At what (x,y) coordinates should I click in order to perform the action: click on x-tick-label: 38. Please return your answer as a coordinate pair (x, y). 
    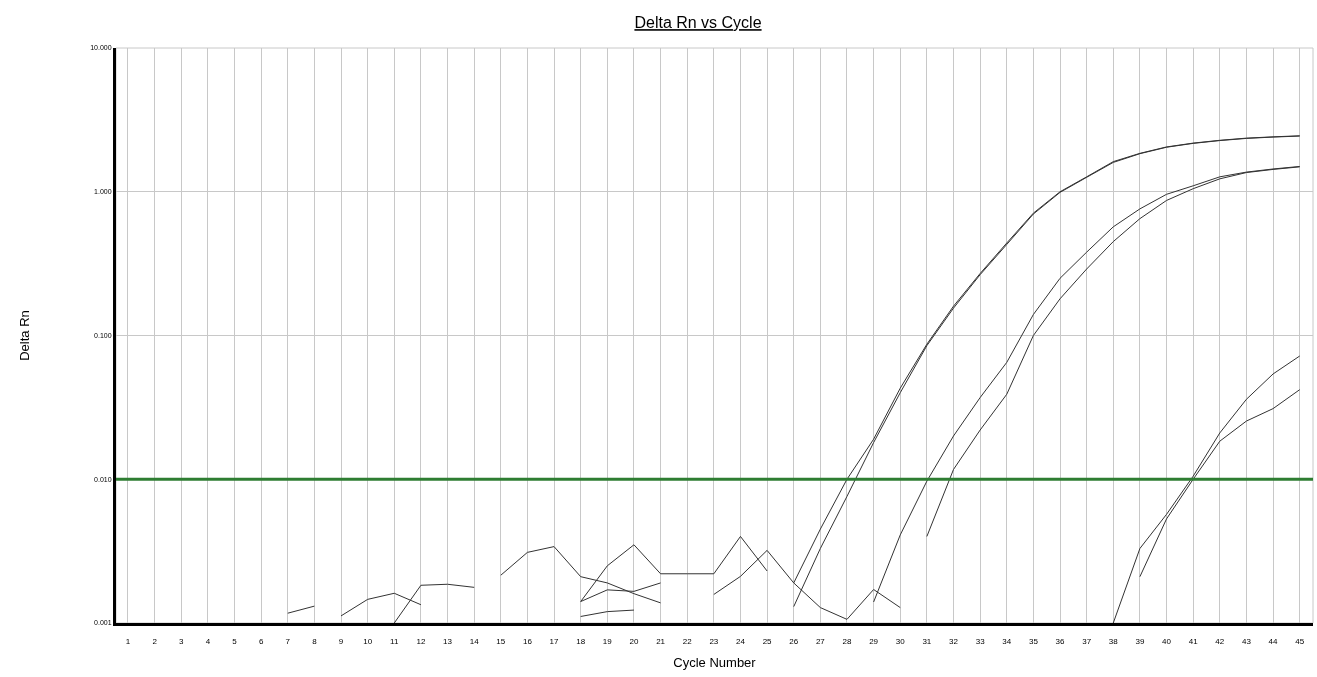
    Looking at the image, I should click on (1113, 641).